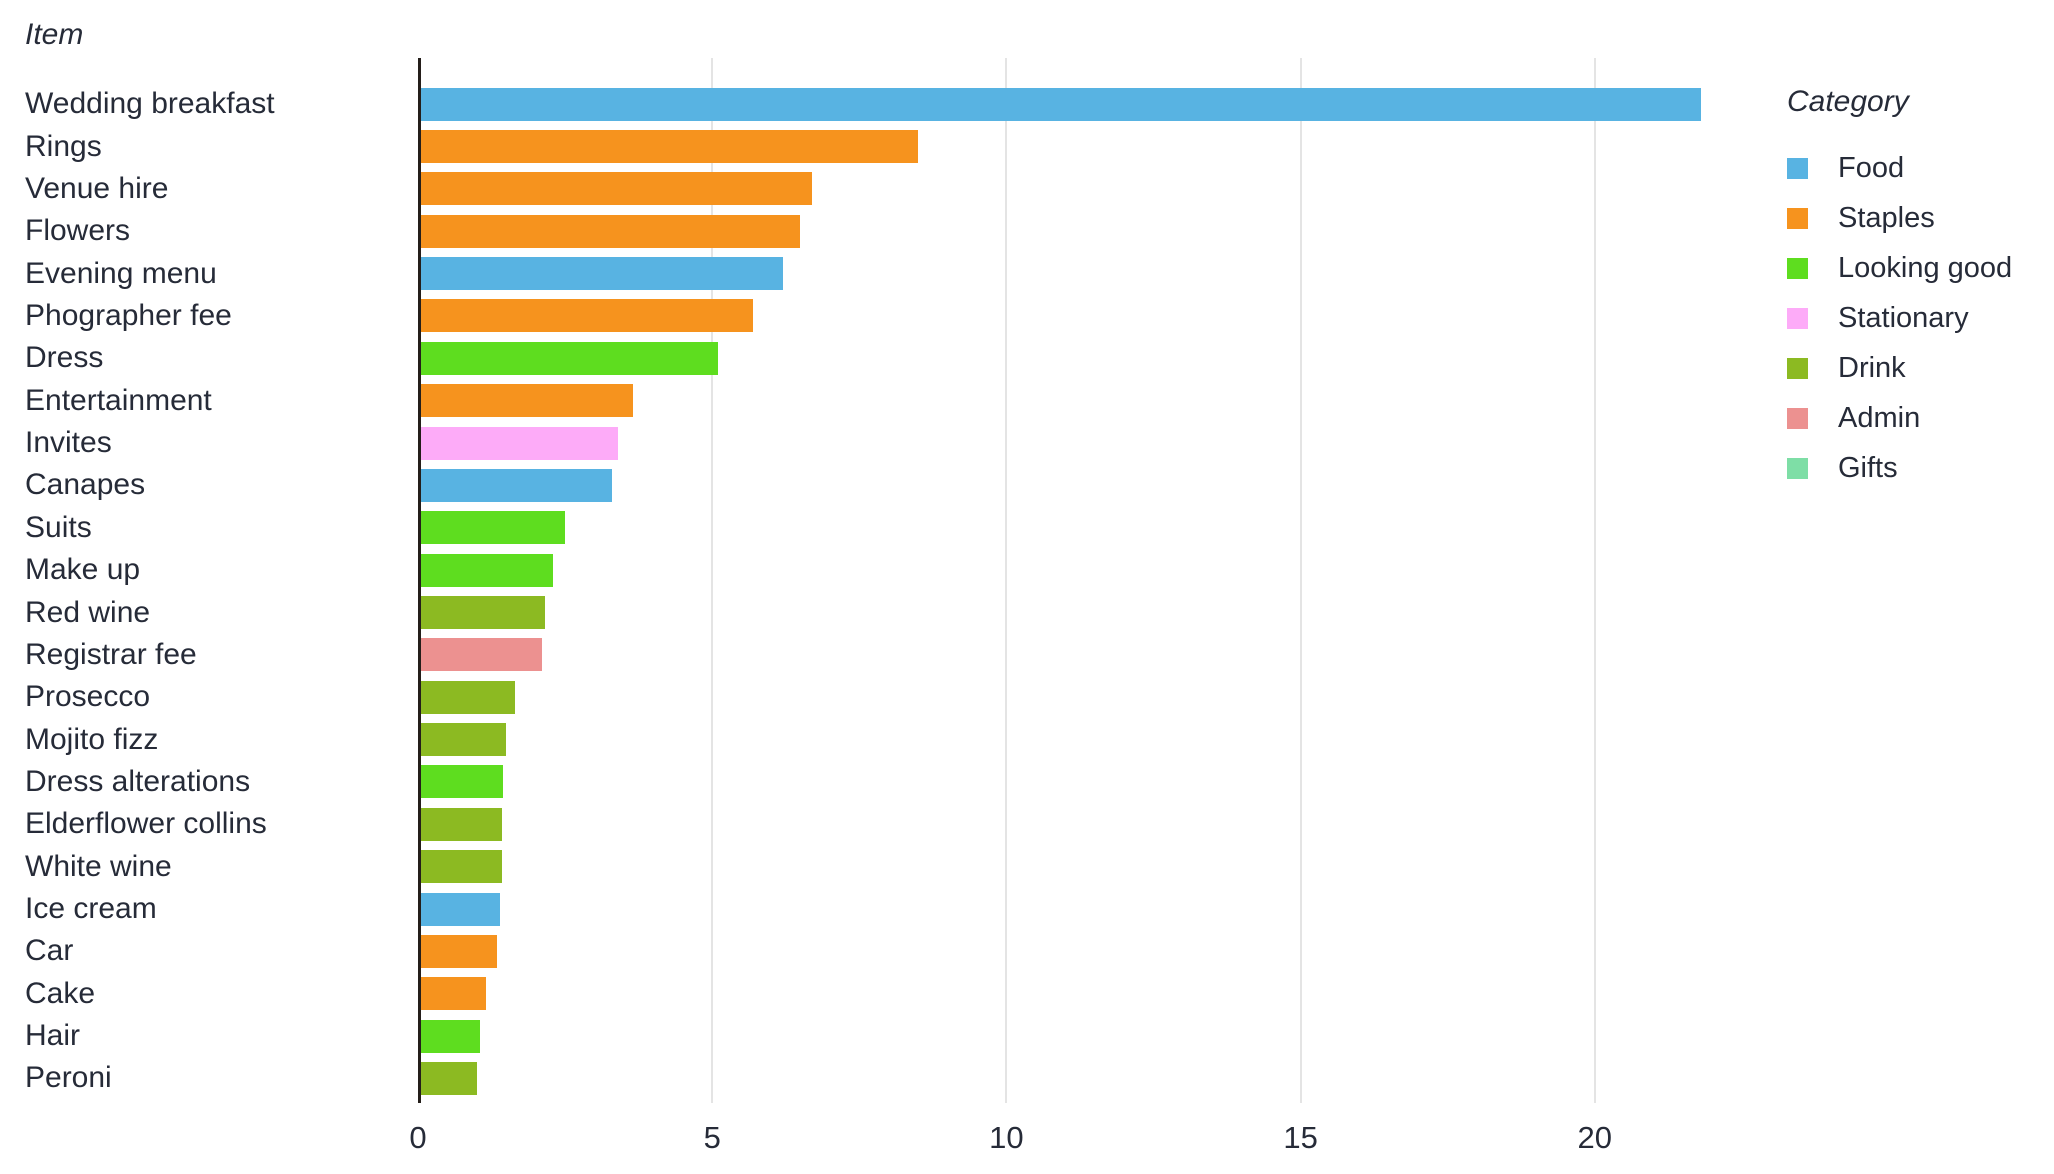 The width and height of the screenshot is (2054, 1174). I want to click on bar-red-wine, so click(483, 612).